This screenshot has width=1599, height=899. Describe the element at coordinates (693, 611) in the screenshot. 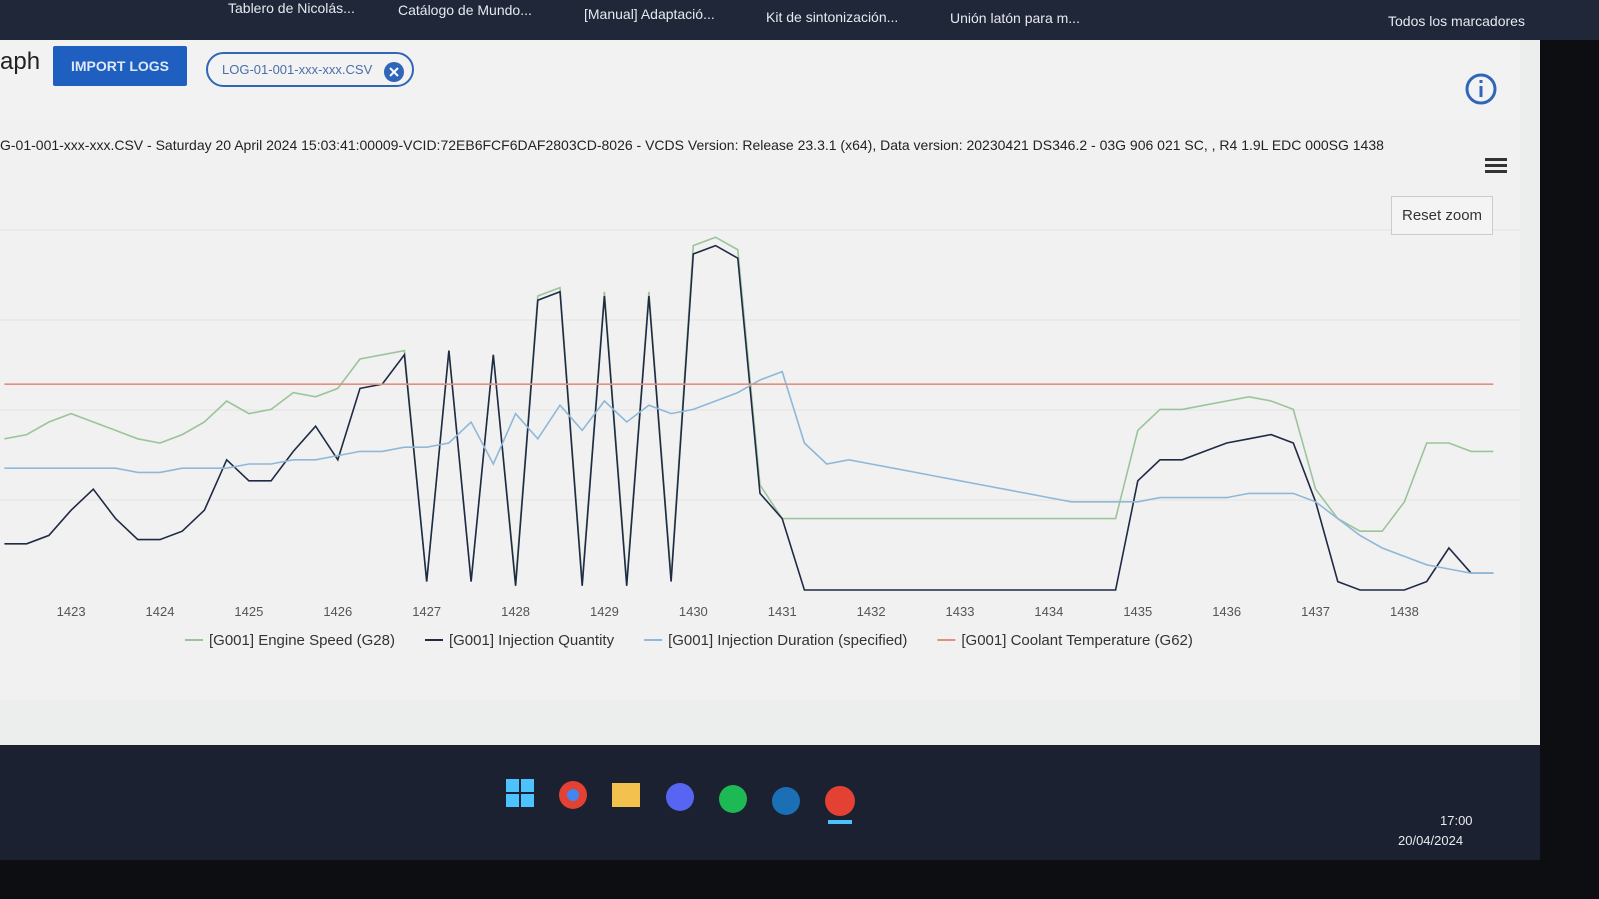

I see `x-tick-label: 1430` at that location.